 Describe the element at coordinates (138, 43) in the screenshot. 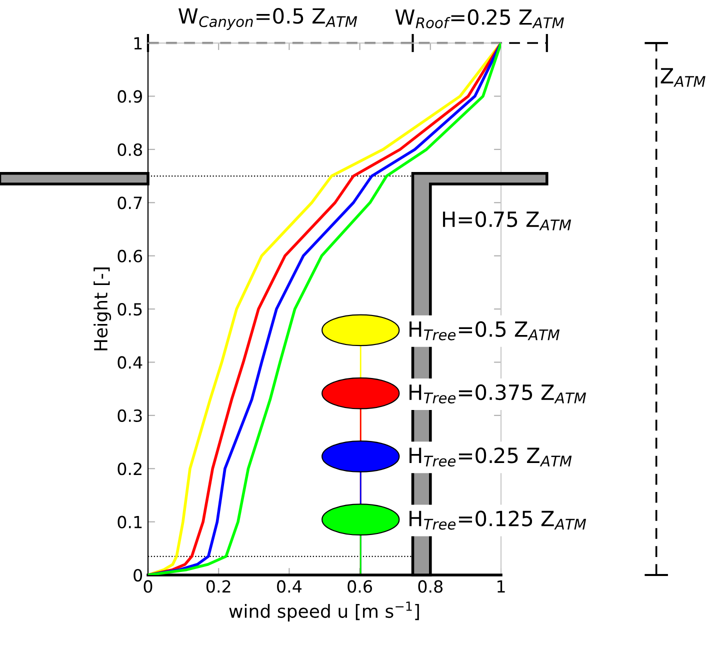

I see `y-tick-label: 1` at that location.